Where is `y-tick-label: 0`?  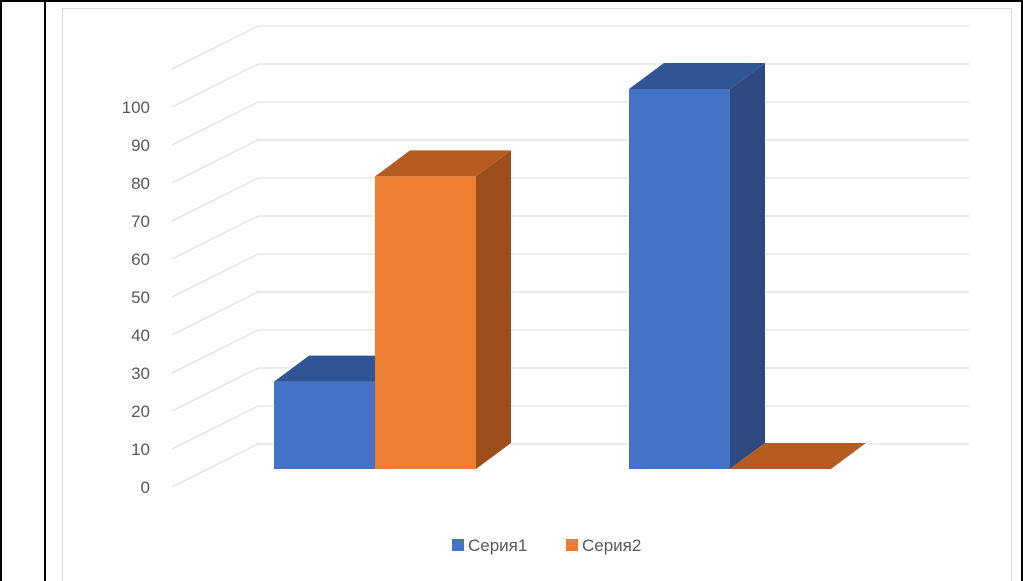
y-tick-label: 0 is located at coordinates (145, 487).